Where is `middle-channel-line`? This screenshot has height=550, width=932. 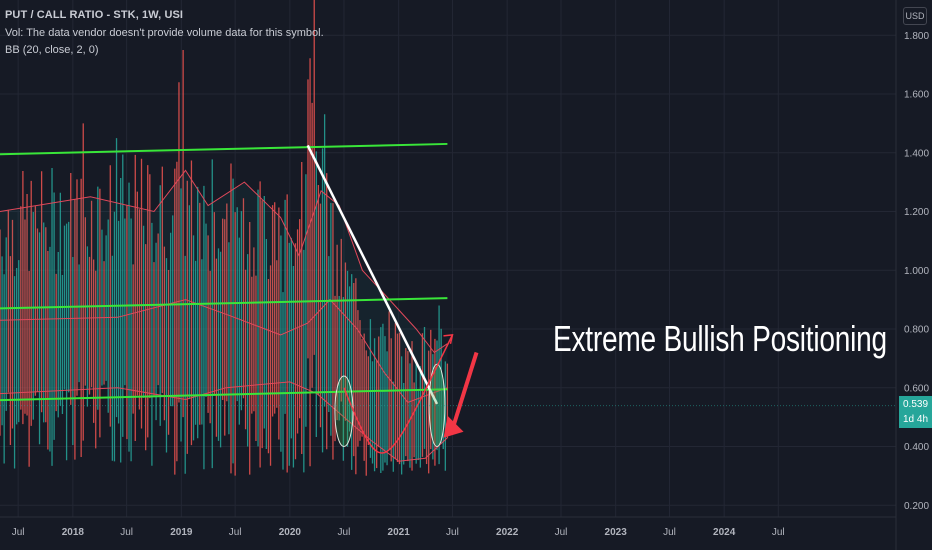 middle-channel-line is located at coordinates (224, 303).